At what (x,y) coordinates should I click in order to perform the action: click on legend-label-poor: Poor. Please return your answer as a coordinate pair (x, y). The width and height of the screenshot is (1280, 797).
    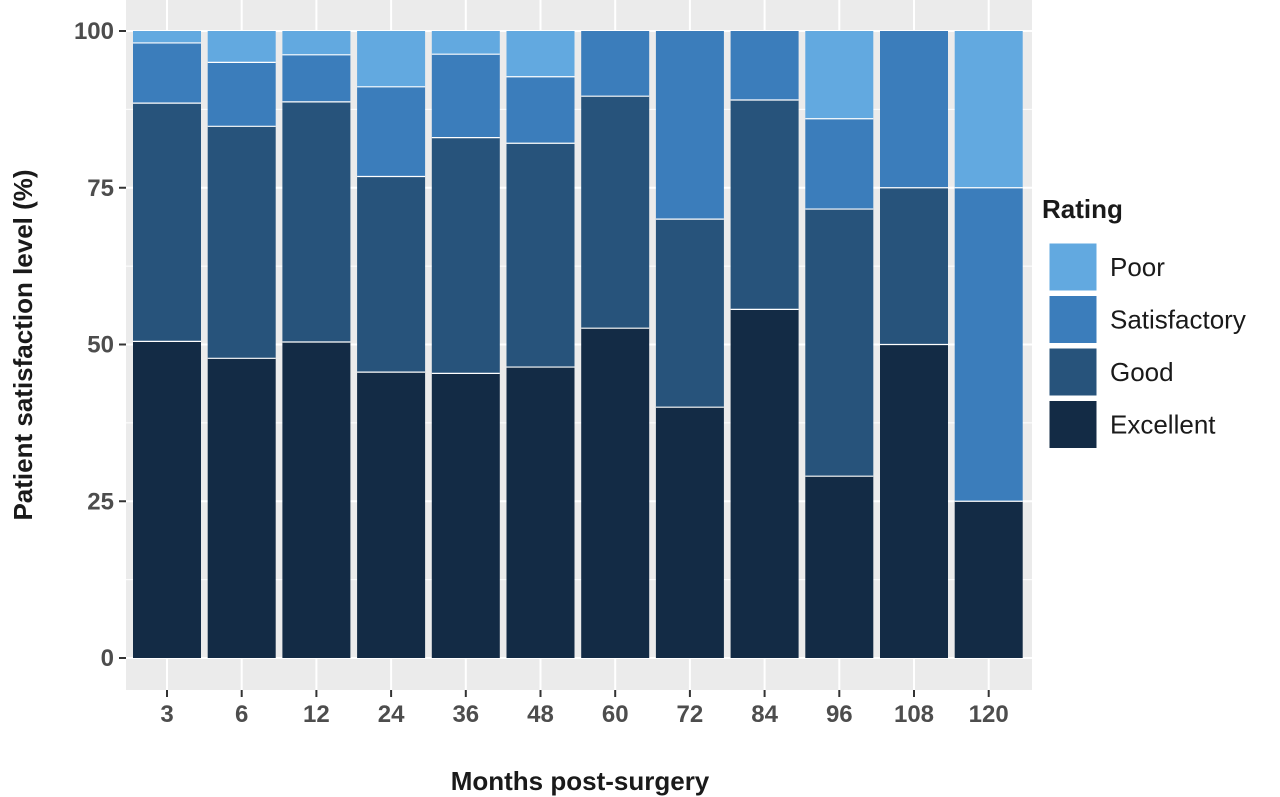
    Looking at the image, I should click on (1137, 267).